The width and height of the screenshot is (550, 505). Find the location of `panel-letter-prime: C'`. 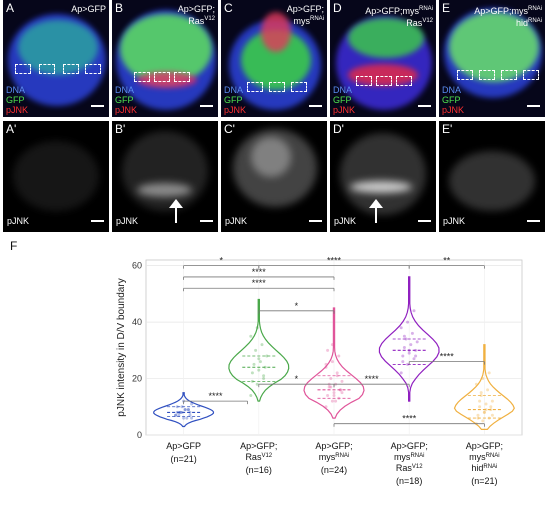

panel-letter-prime: C' is located at coordinates (229, 129).